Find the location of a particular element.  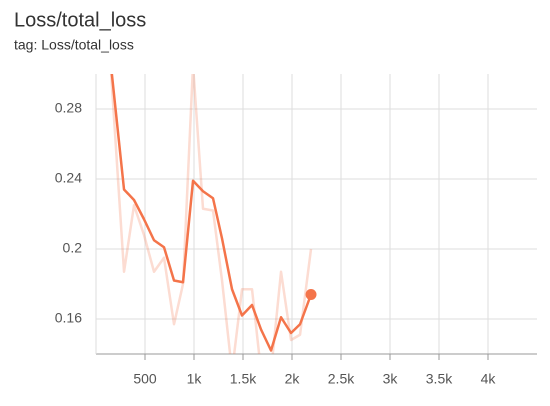

x-tick-label: 4k is located at coordinates (489, 379).